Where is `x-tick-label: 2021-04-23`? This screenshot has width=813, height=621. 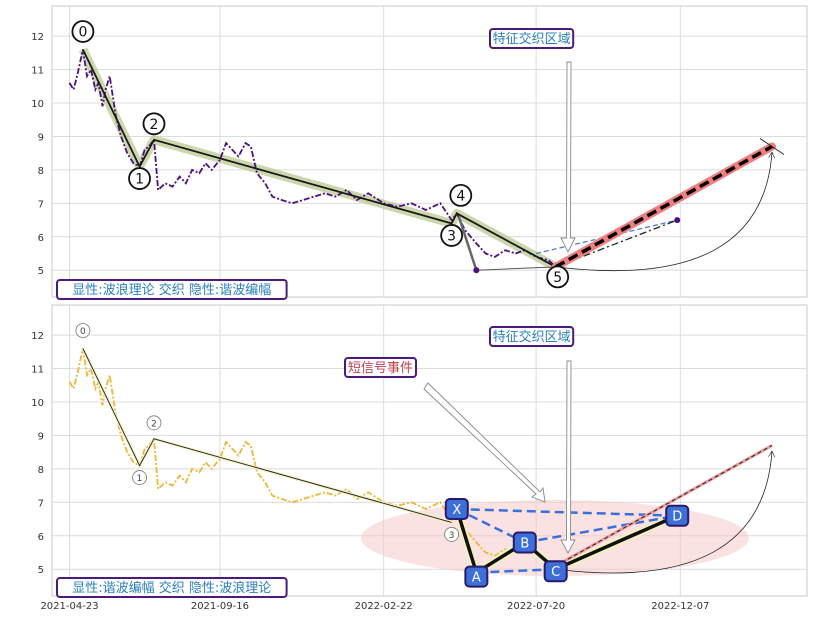 x-tick-label: 2021-04-23 is located at coordinates (69, 606).